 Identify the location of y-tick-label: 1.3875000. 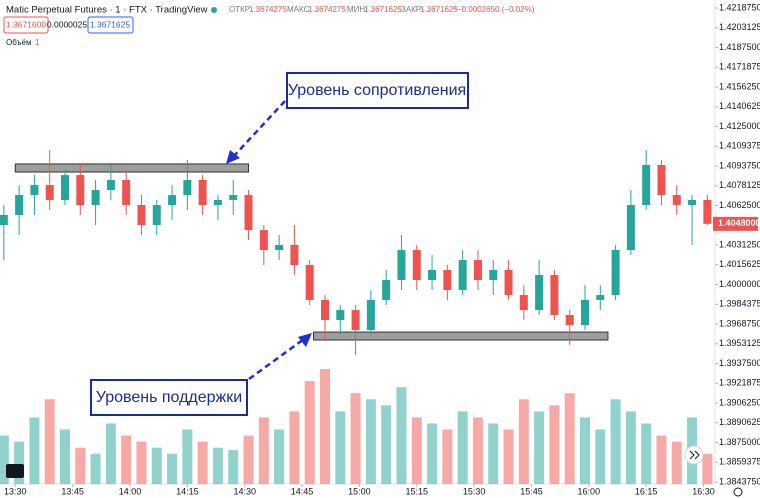
(739, 442).